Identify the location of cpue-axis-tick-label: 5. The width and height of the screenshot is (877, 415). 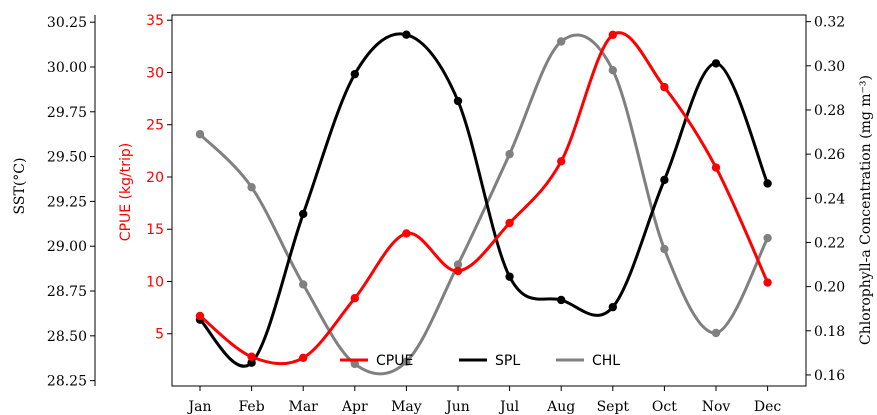
(159, 335).